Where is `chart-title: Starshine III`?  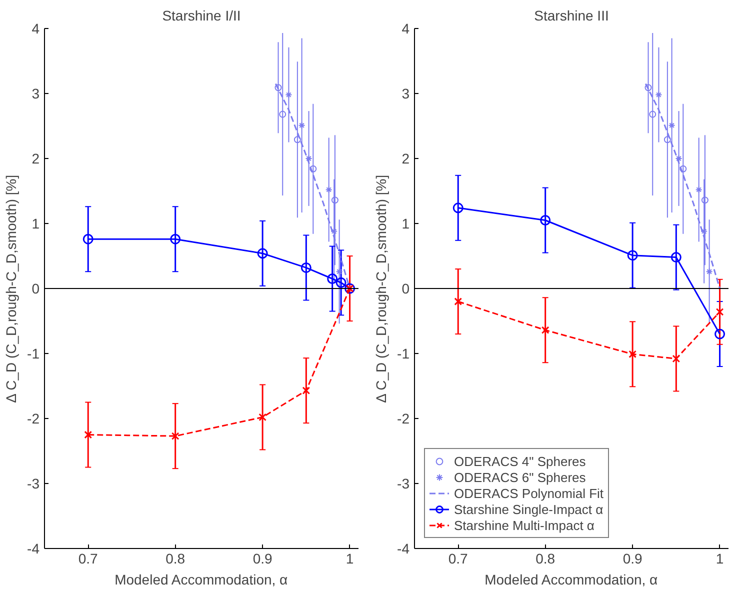
chart-title: Starshine III is located at coordinates (571, 16).